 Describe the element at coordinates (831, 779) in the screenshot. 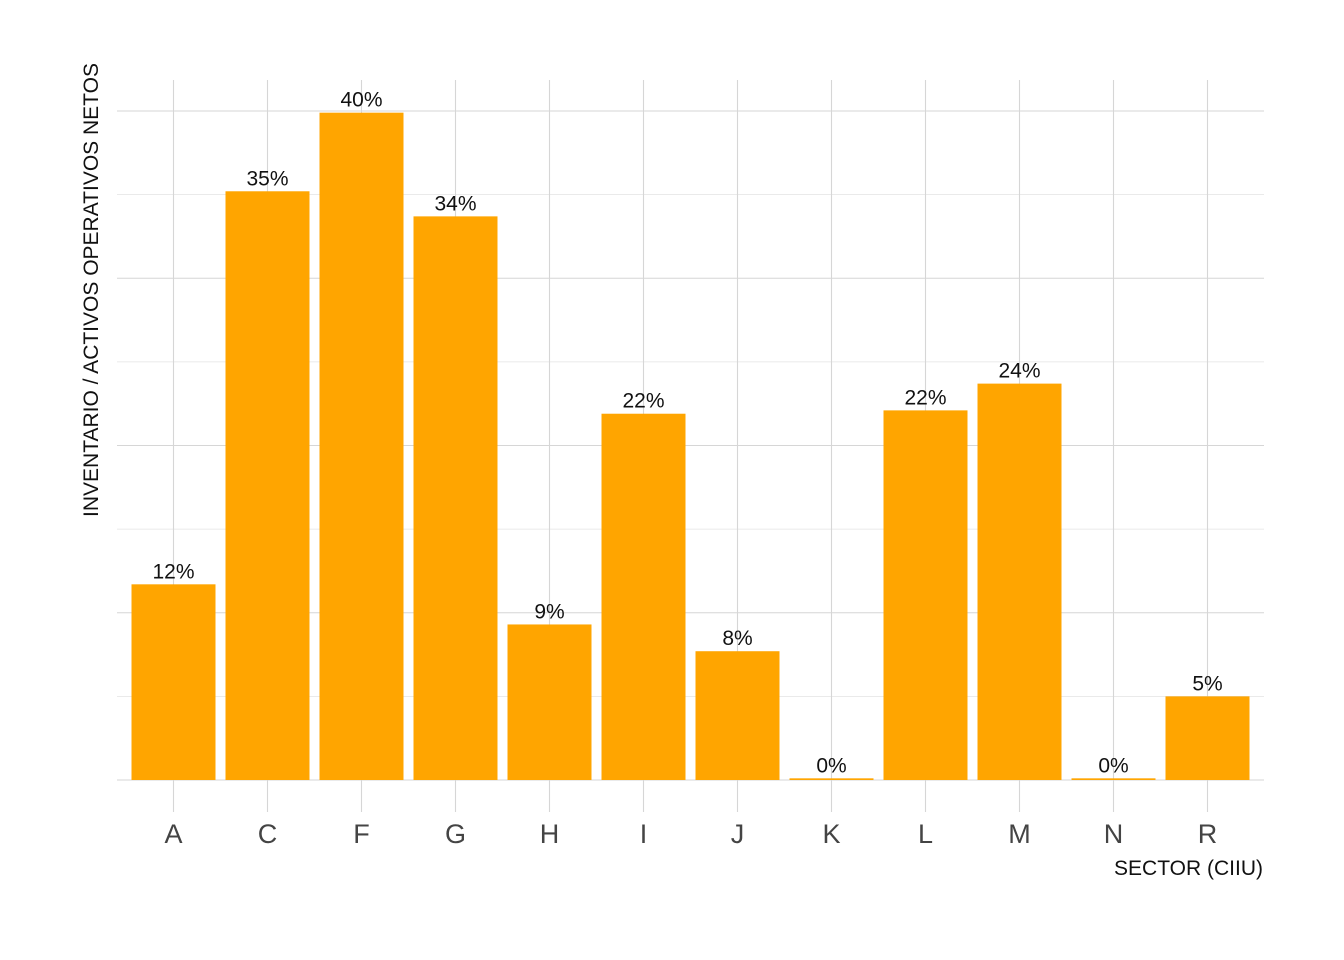

I see `bar-K` at that location.